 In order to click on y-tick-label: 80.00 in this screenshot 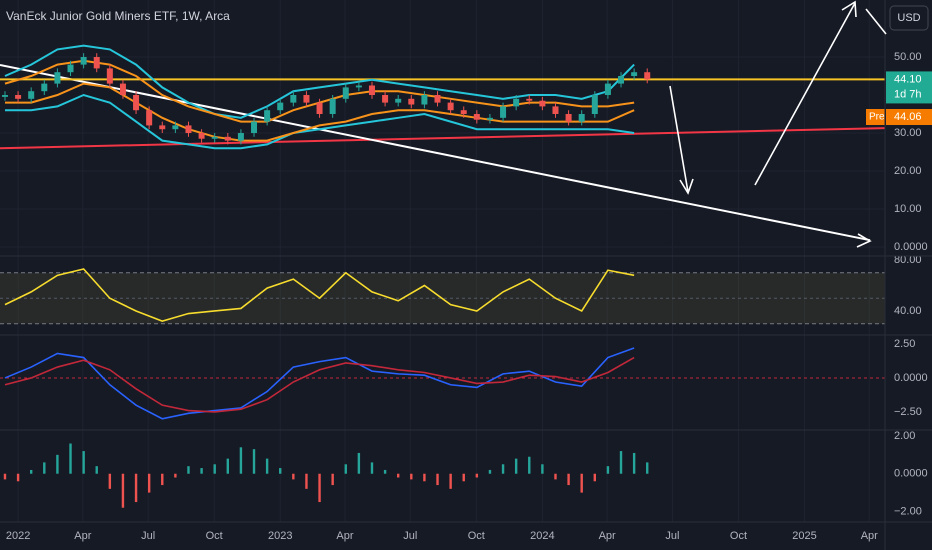, I will do `click(908, 260)`.